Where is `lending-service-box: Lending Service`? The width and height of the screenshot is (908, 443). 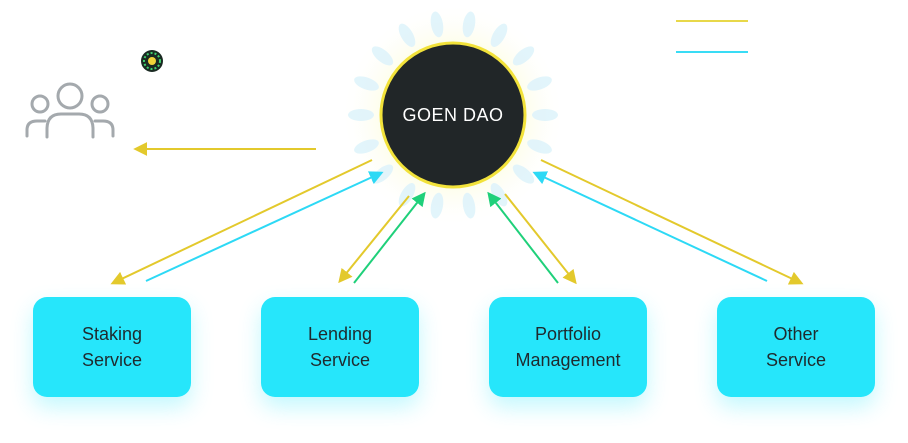
lending-service-box: Lending Service is located at coordinates (340, 347).